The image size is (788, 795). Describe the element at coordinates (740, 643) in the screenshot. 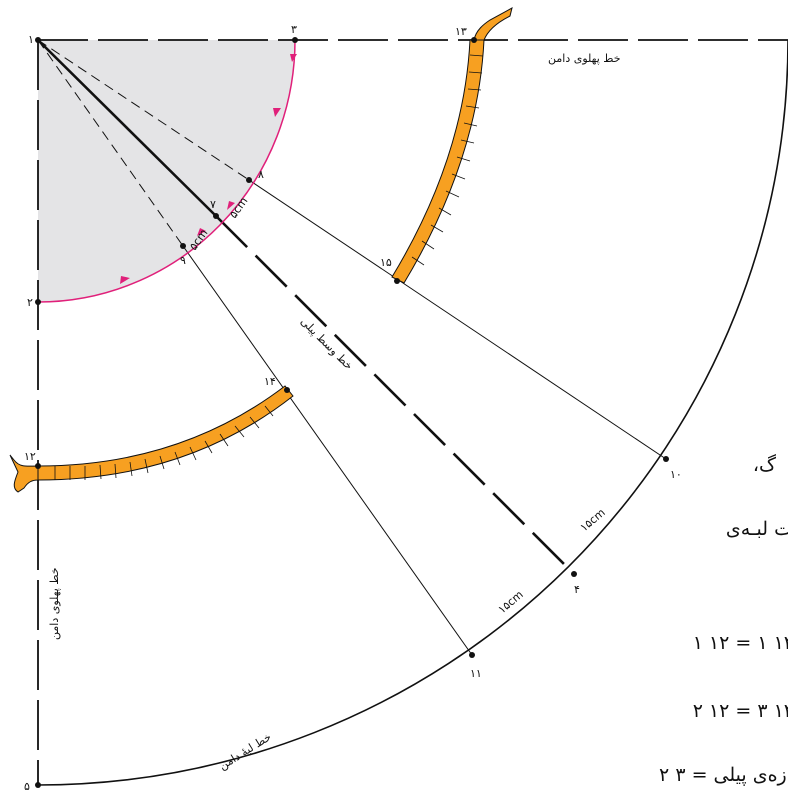

I see `text-line-3: ۱ ۱۲ = ۱ ۱۲` at that location.